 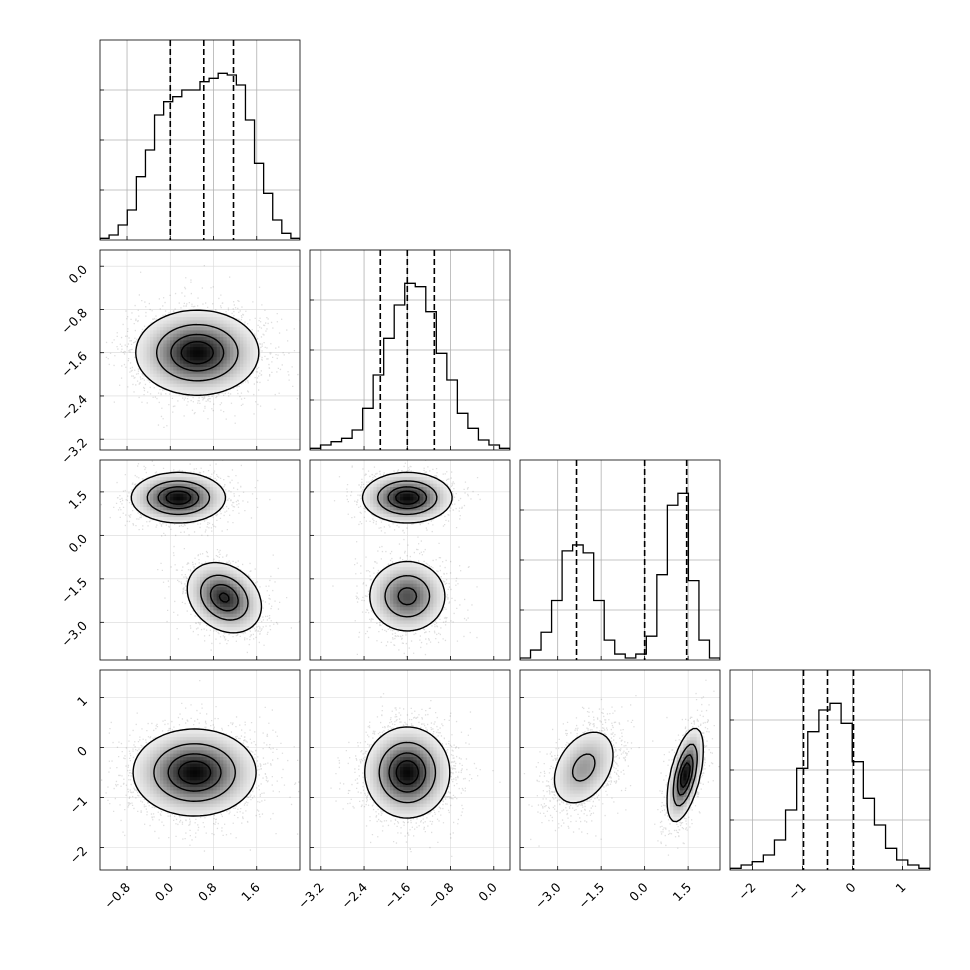 What do you see at coordinates (682, 892) in the screenshot?
I see `x-tick-label: 1.5` at bounding box center [682, 892].